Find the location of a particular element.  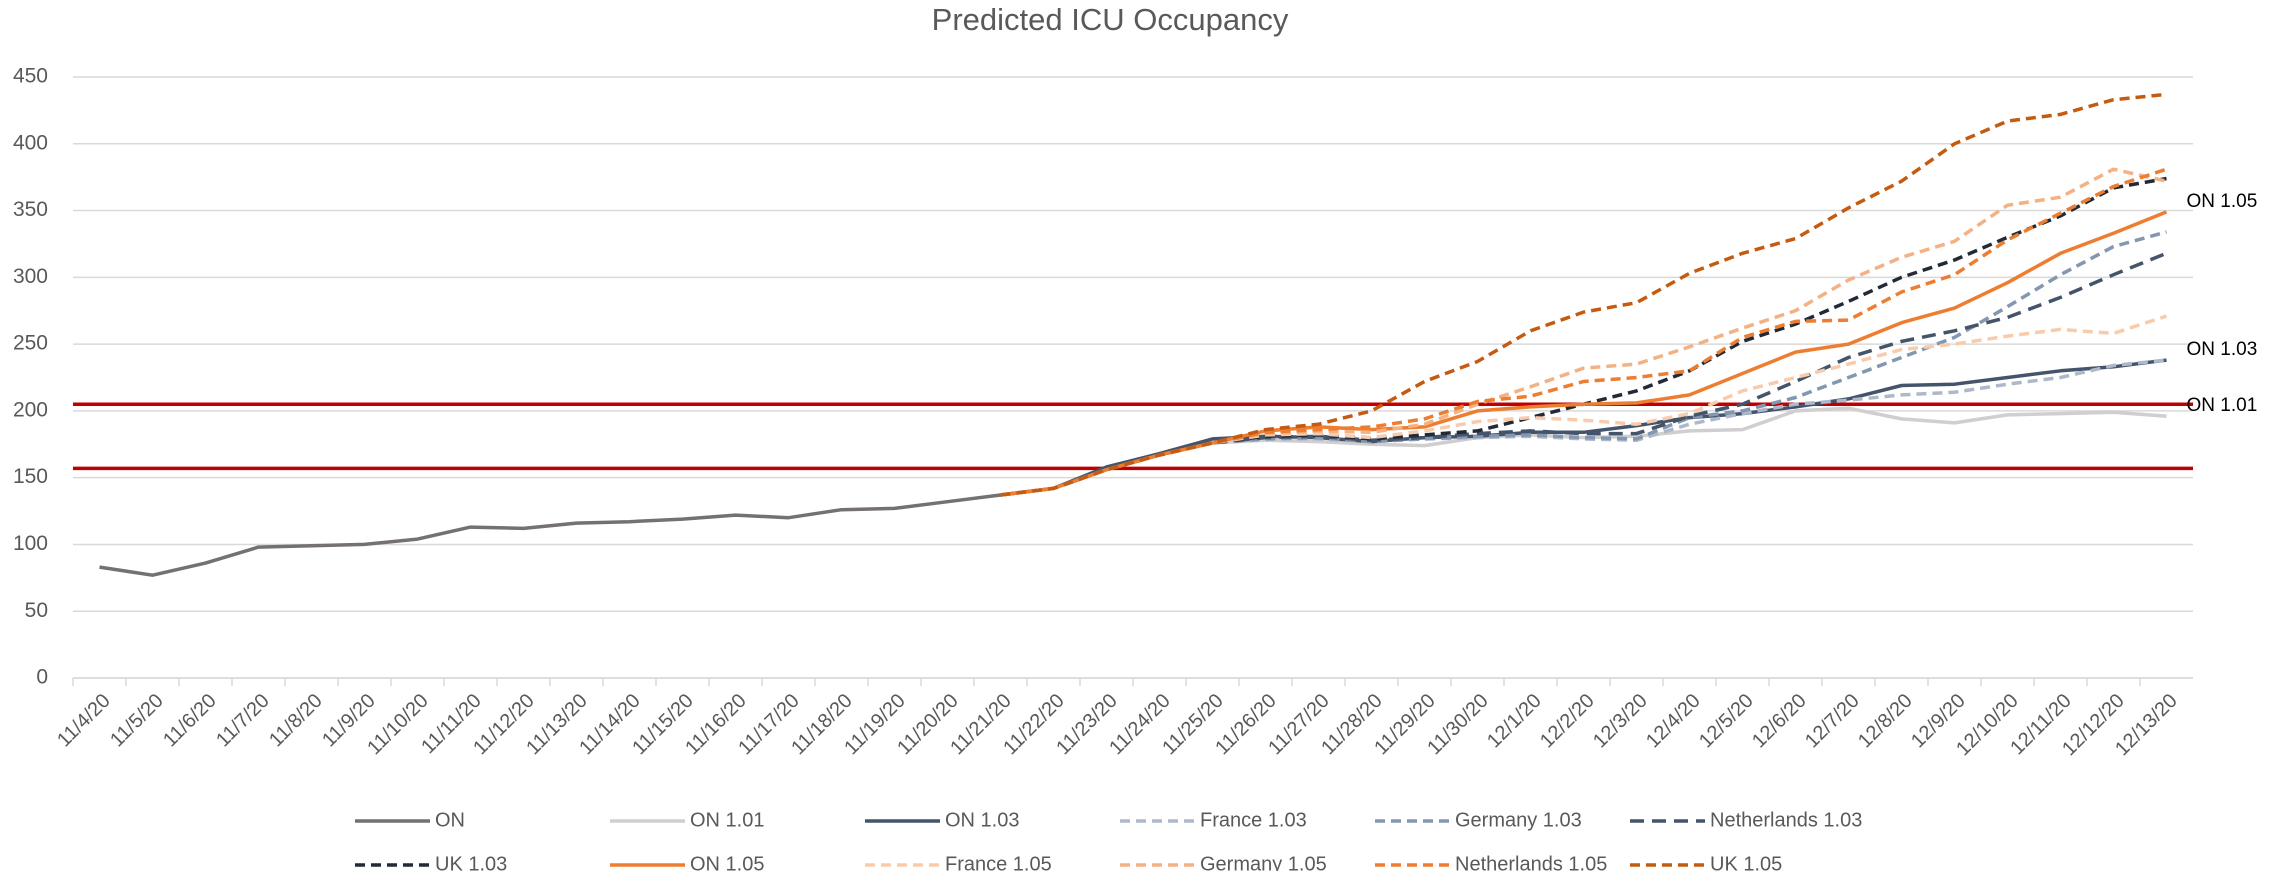

x-tick-label: 12/3/20 is located at coordinates (1620, 721).